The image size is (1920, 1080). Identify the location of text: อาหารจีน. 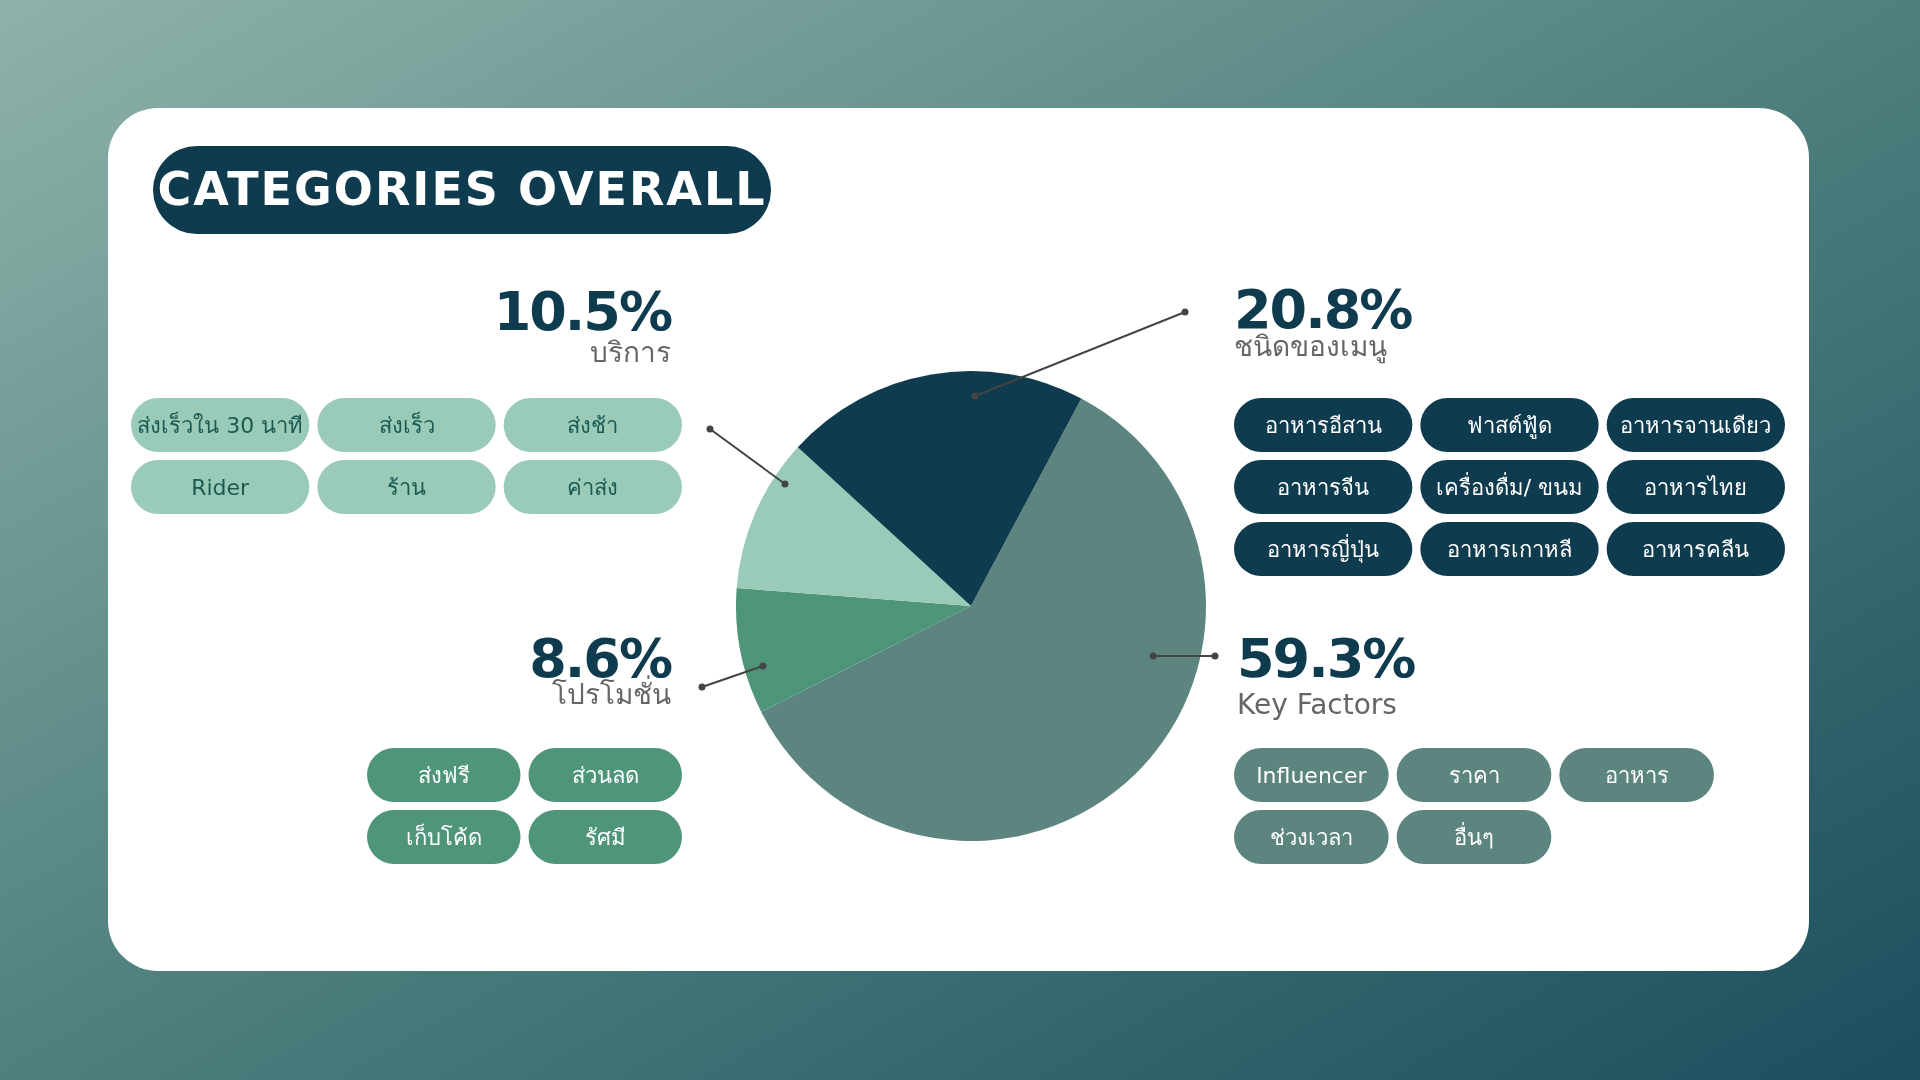
(1323, 487).